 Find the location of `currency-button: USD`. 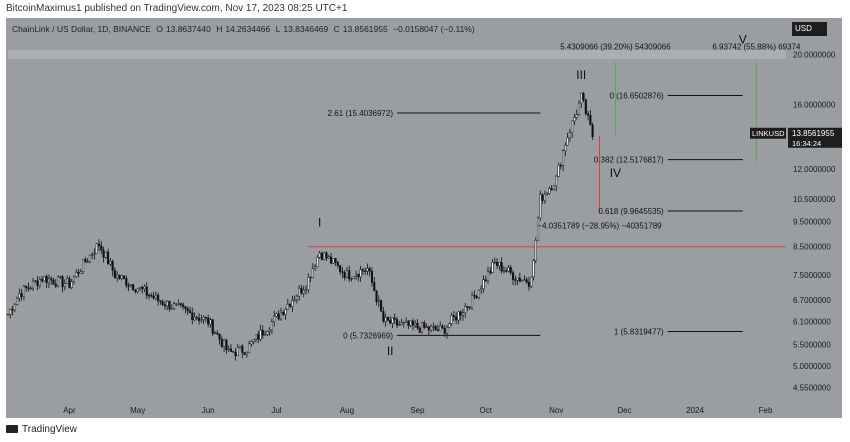

currency-button: USD is located at coordinates (809, 29).